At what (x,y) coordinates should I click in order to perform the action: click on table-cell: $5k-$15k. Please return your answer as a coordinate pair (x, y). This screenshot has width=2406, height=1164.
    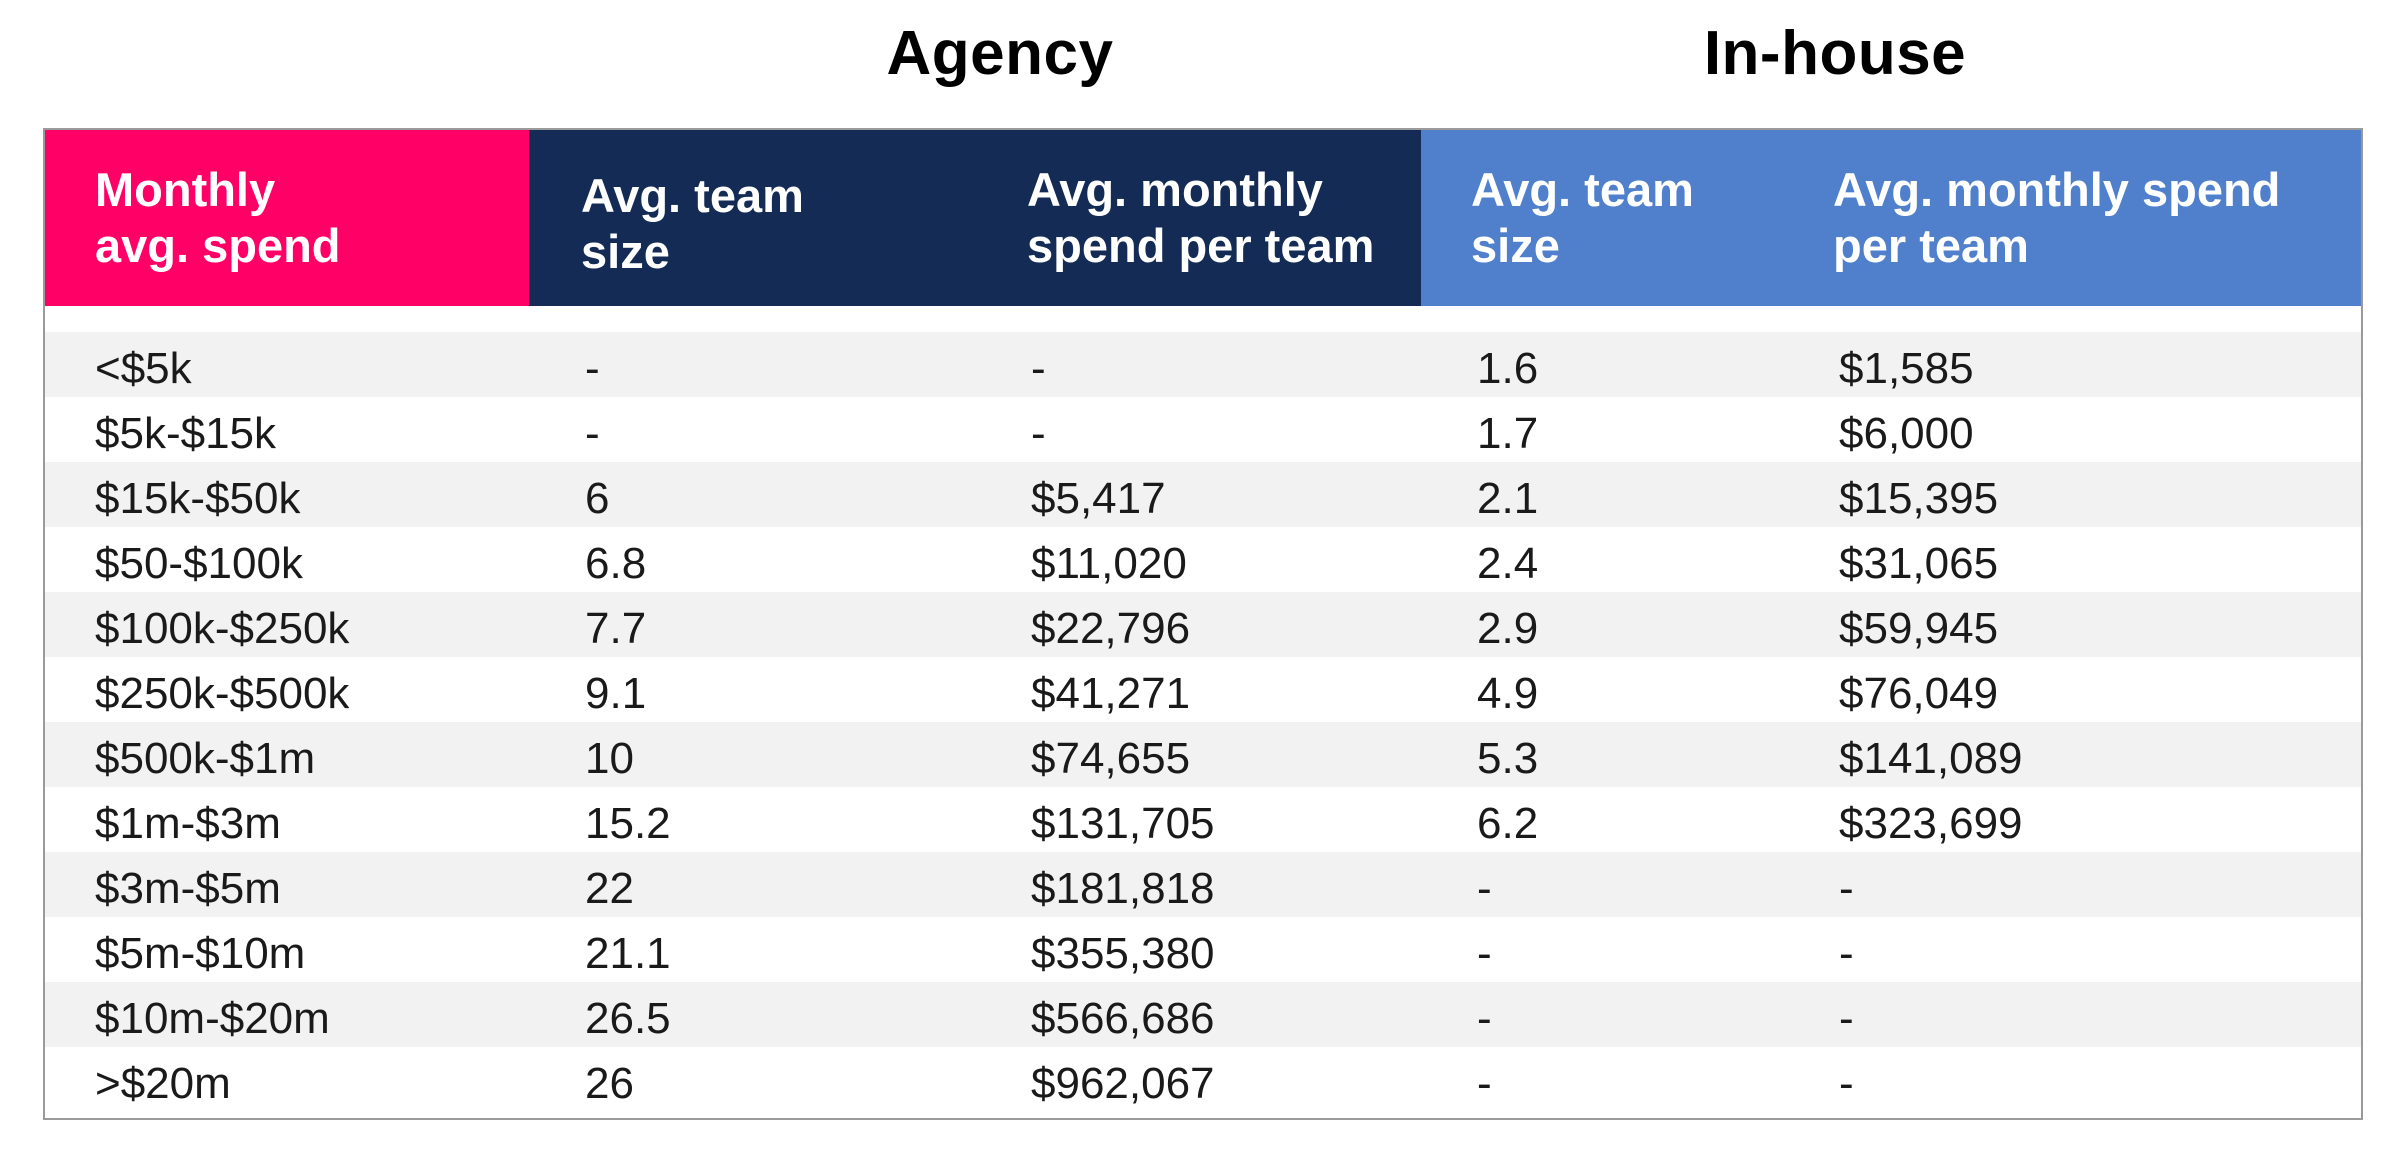
    Looking at the image, I should click on (186, 433).